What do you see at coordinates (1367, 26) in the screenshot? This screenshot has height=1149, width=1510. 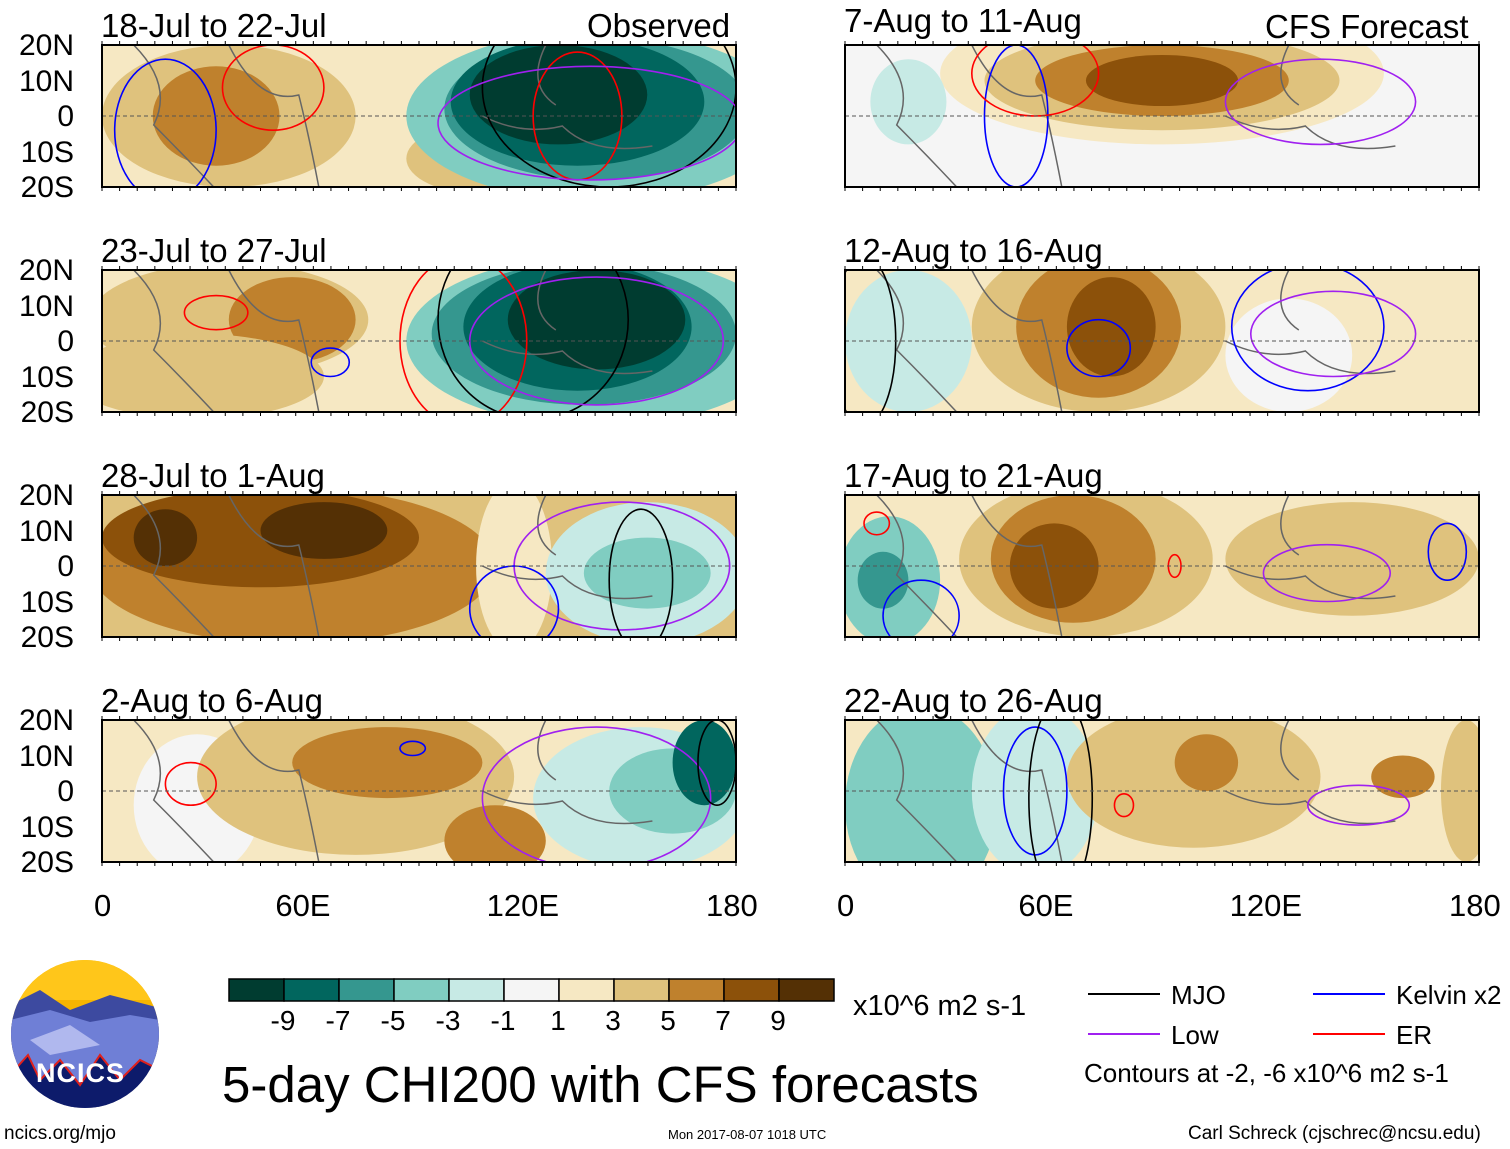 I see `column-label: CFS Forecast` at bounding box center [1367, 26].